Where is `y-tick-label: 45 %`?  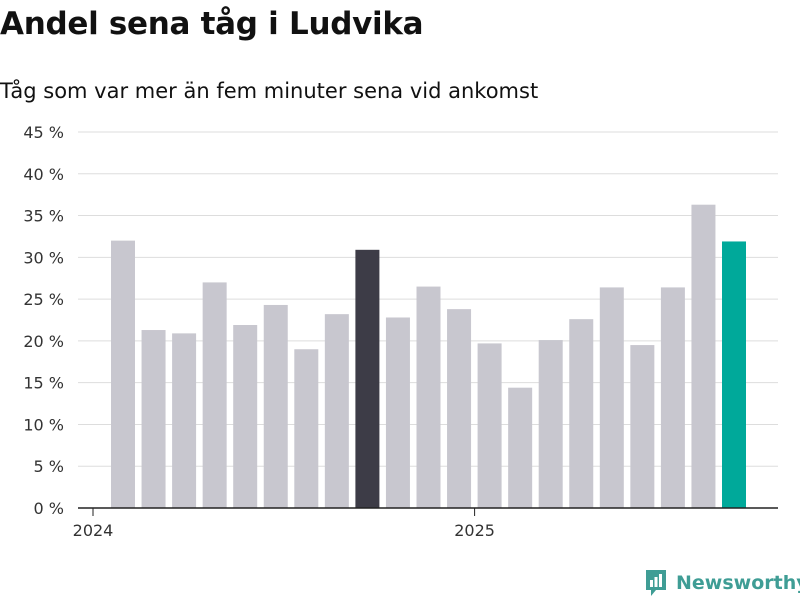
y-tick-label: 45 % is located at coordinates (43, 132).